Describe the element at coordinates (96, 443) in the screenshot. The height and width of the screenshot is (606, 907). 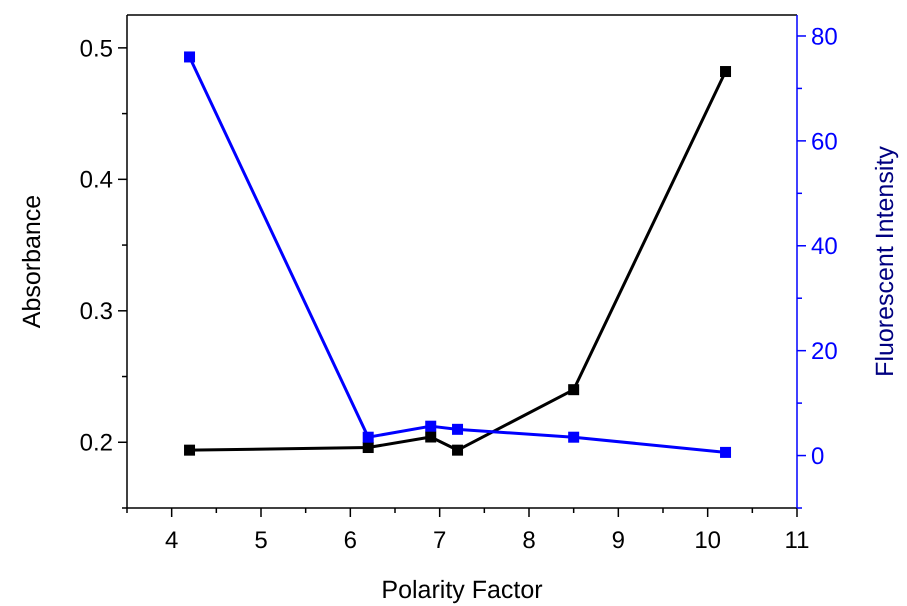
I see `y-tick-label: 0.2` at that location.